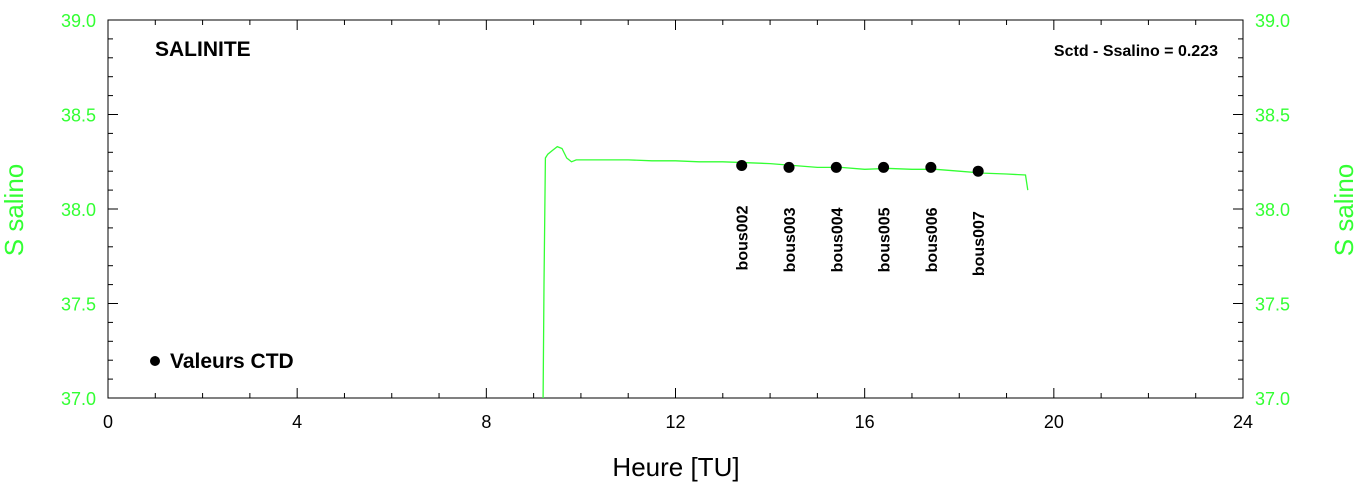  Describe the element at coordinates (743, 237) in the screenshot. I see `ctd-point-label: bous002` at that location.